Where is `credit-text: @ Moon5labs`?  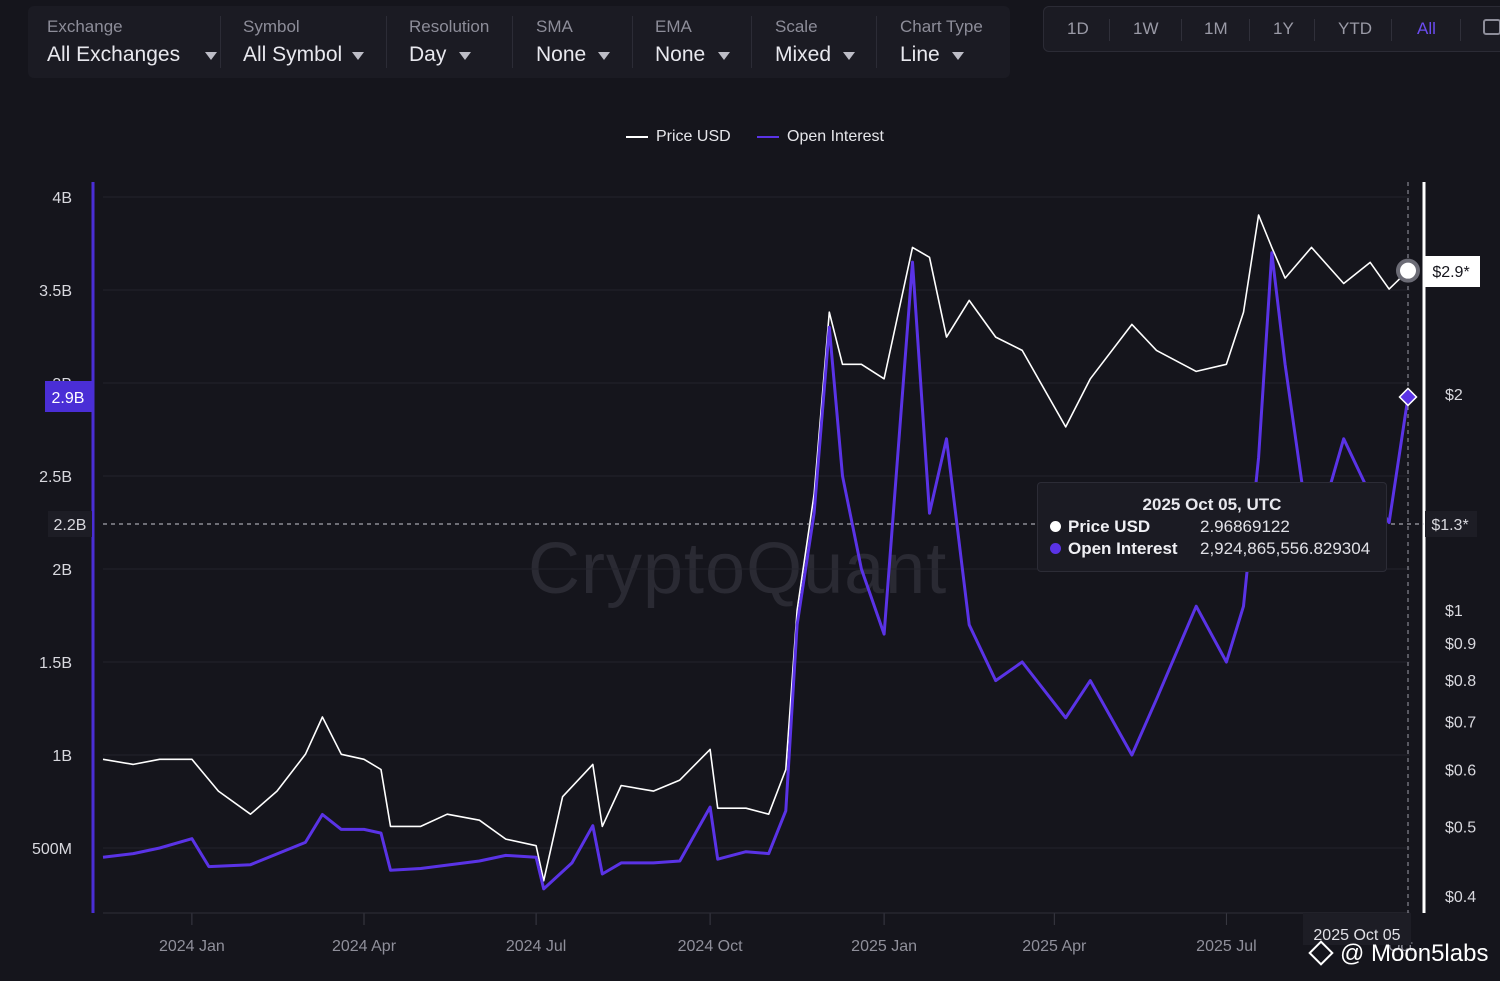
credit-text: @ Moon5labs is located at coordinates (1414, 953).